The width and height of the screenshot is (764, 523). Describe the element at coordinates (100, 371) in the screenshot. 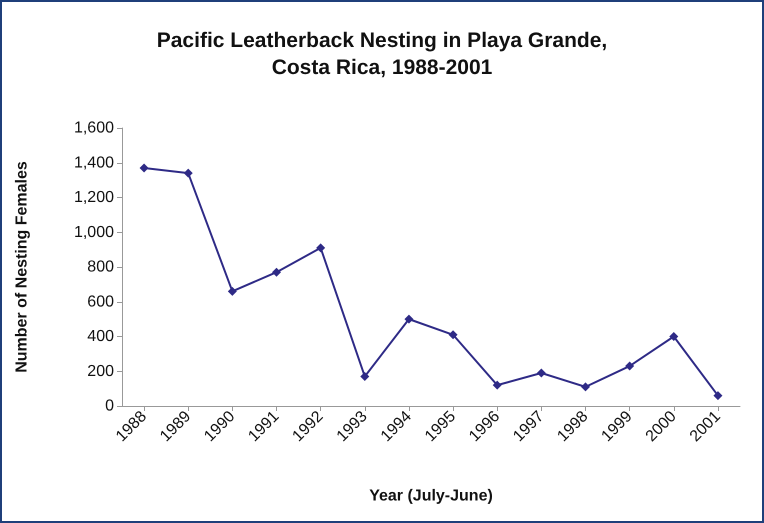

I see `y-tick-label: 200` at that location.